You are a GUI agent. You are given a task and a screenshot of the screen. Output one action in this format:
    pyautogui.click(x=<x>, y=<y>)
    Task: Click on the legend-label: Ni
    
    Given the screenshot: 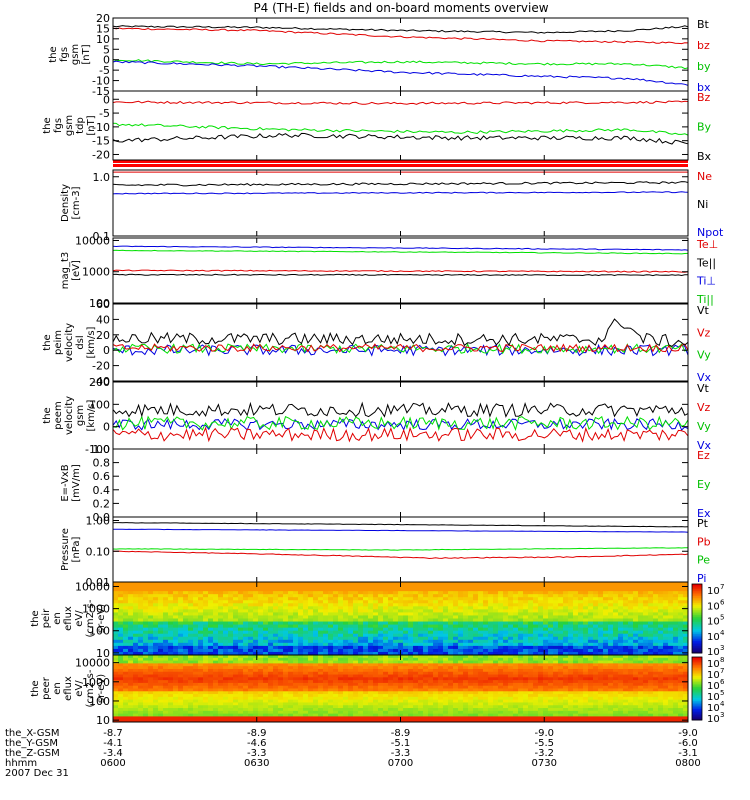 What is the action you would take?
    pyautogui.click(x=702, y=204)
    